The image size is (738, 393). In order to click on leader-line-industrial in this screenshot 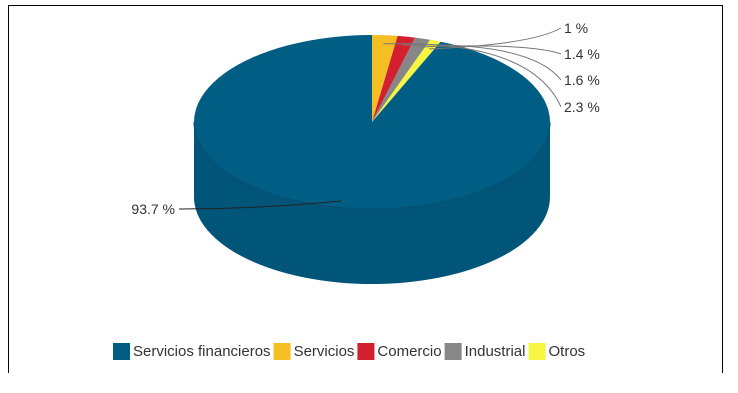, I will do `click(489, 50)`.